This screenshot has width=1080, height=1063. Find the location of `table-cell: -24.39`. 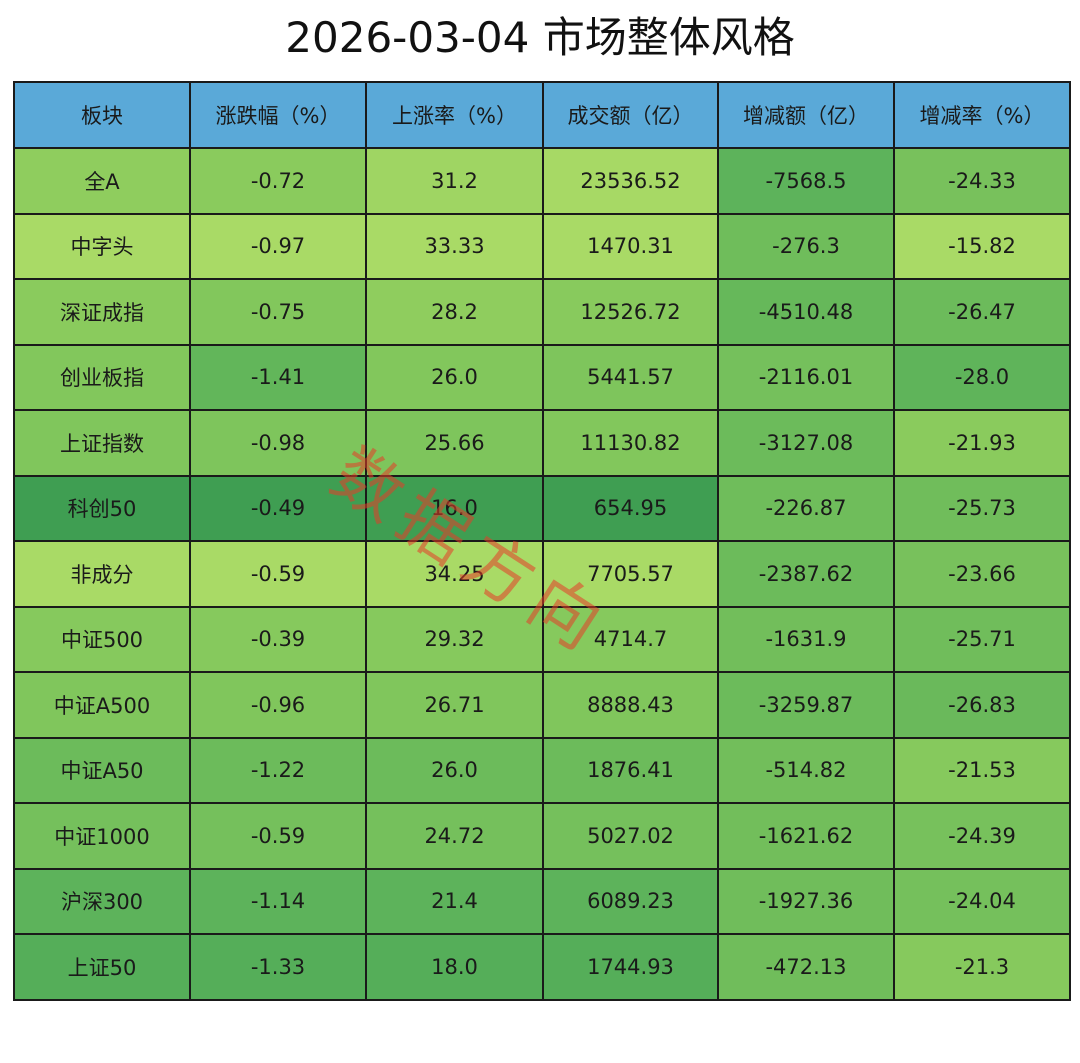

table-cell: -24.39 is located at coordinates (982, 836).